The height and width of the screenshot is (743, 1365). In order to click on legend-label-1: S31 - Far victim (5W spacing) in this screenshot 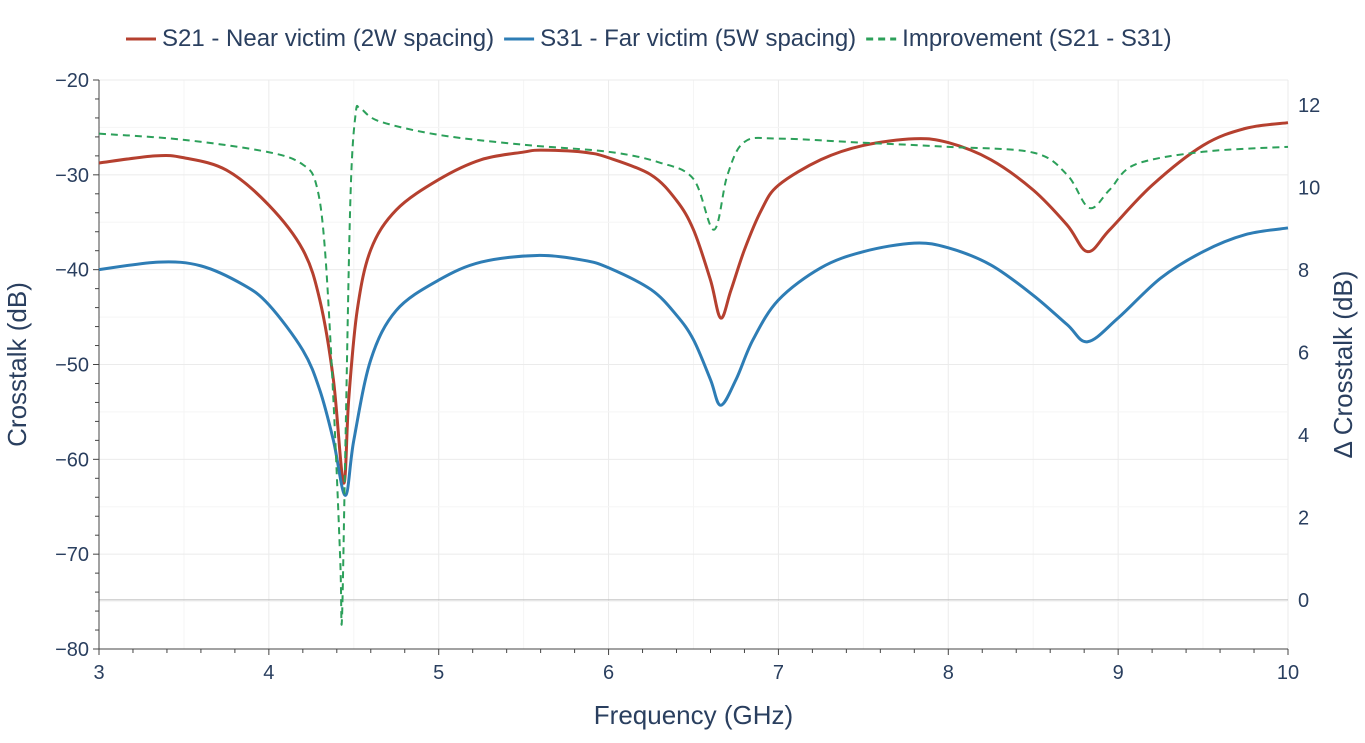, I will do `click(698, 38)`.